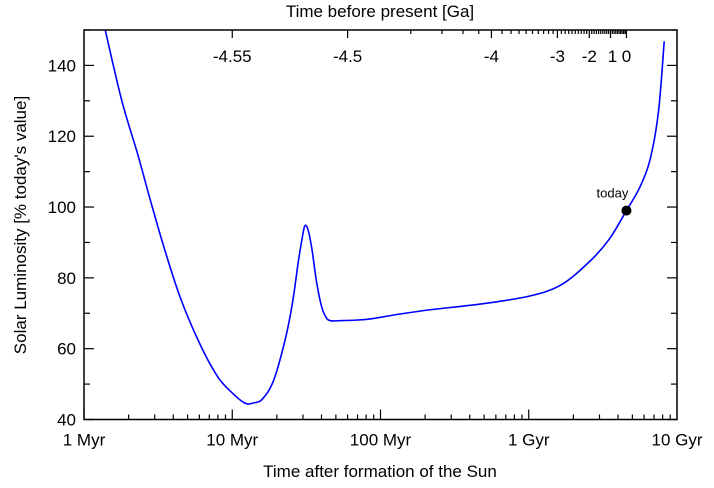 The width and height of the screenshot is (714, 488). I want to click on top-tick-label: -2, so click(589, 56).